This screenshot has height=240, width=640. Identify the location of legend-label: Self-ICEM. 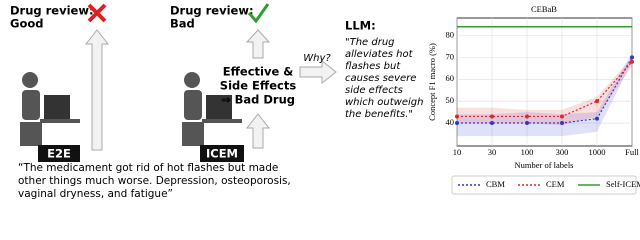
(623, 184).